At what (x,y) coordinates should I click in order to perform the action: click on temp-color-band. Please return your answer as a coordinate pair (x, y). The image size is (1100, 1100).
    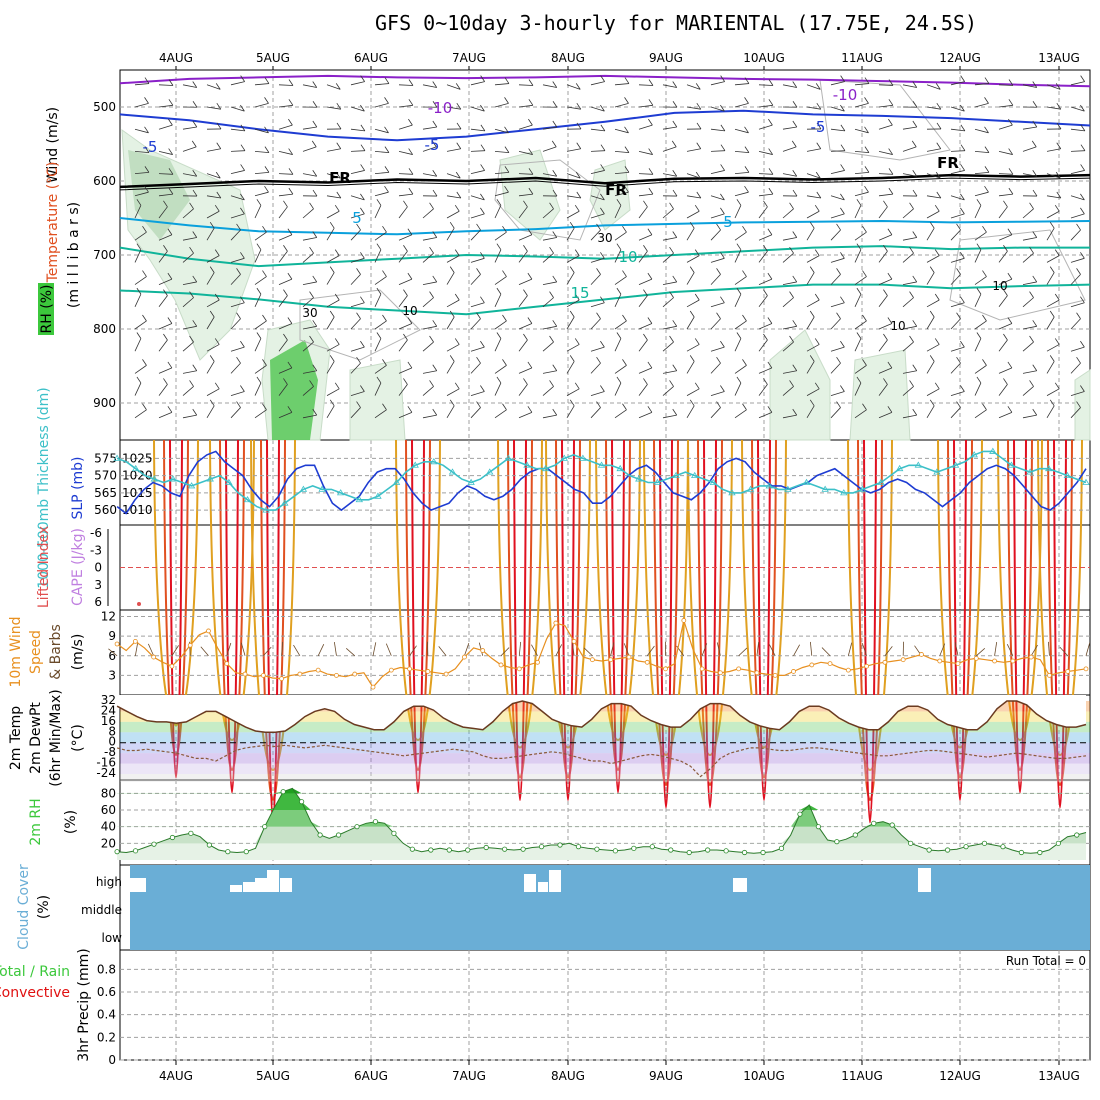
    Looking at the image, I should click on (605, 758).